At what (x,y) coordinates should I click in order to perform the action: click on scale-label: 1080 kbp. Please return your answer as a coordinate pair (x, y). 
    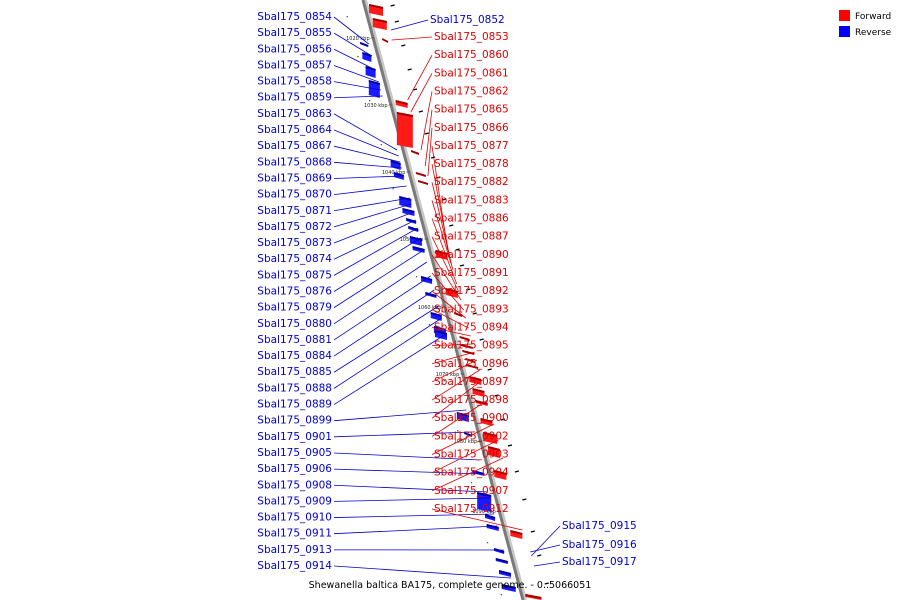
    Looking at the image, I should click on (466, 442).